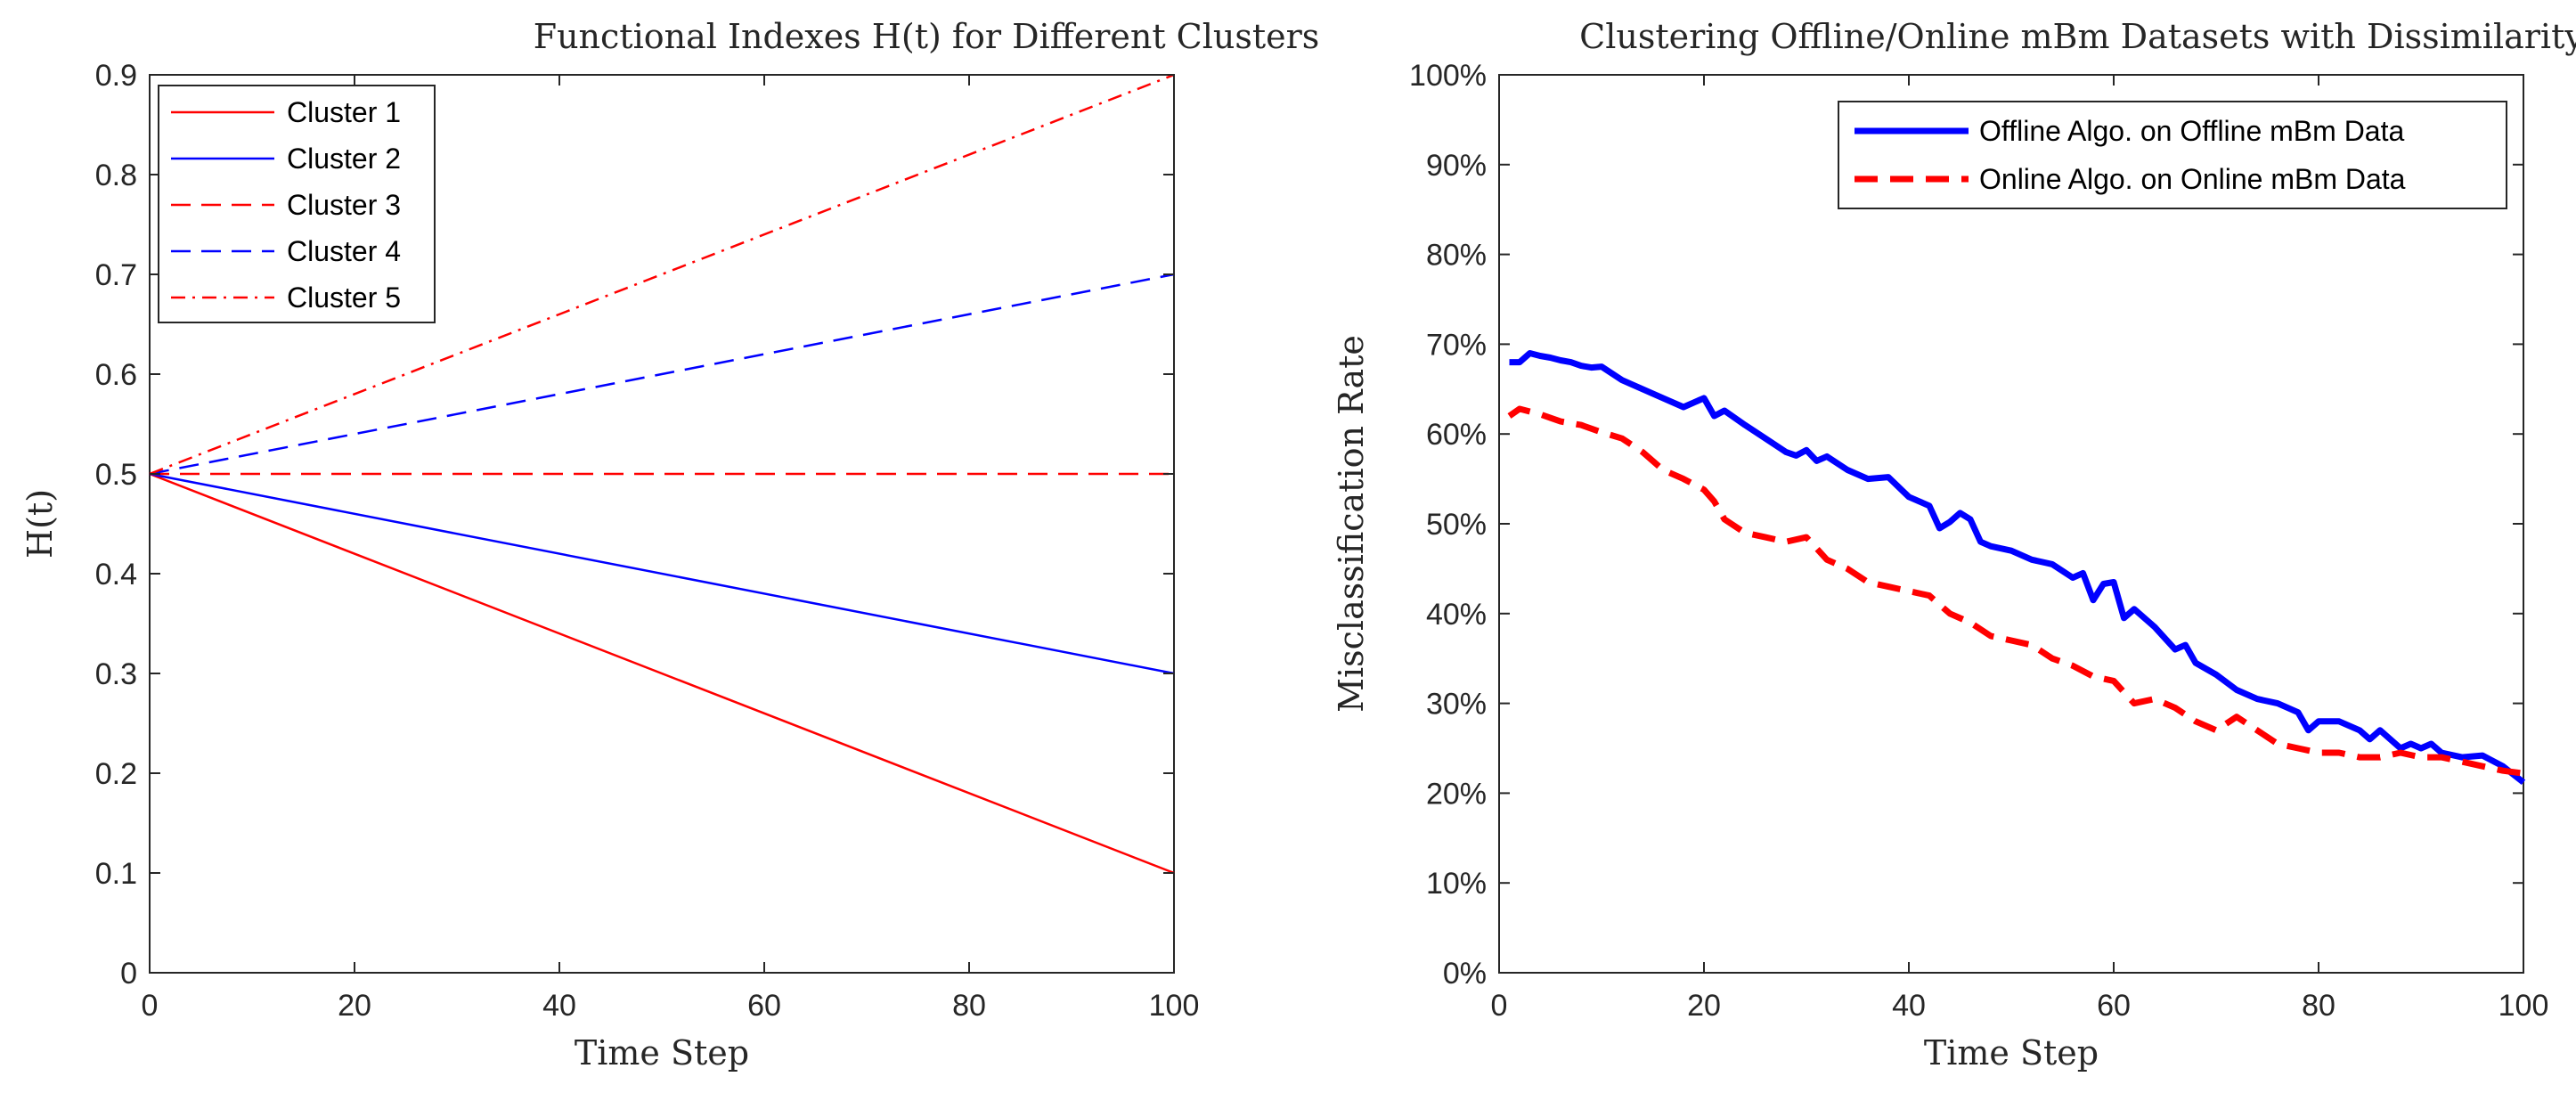  What do you see at coordinates (344, 297) in the screenshot?
I see `legend-label-5: Cluster 5` at bounding box center [344, 297].